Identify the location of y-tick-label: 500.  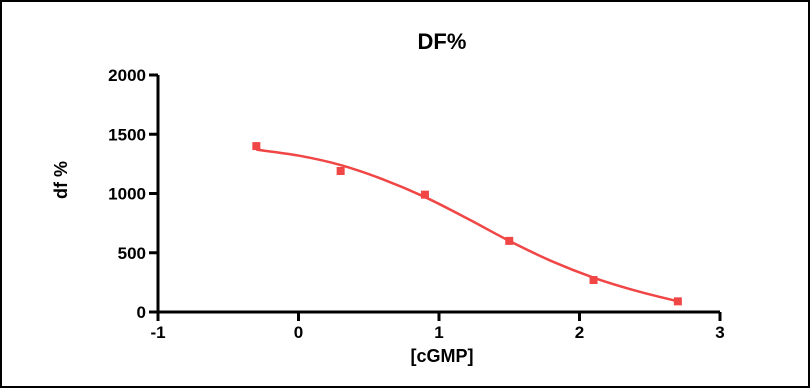
(132, 253).